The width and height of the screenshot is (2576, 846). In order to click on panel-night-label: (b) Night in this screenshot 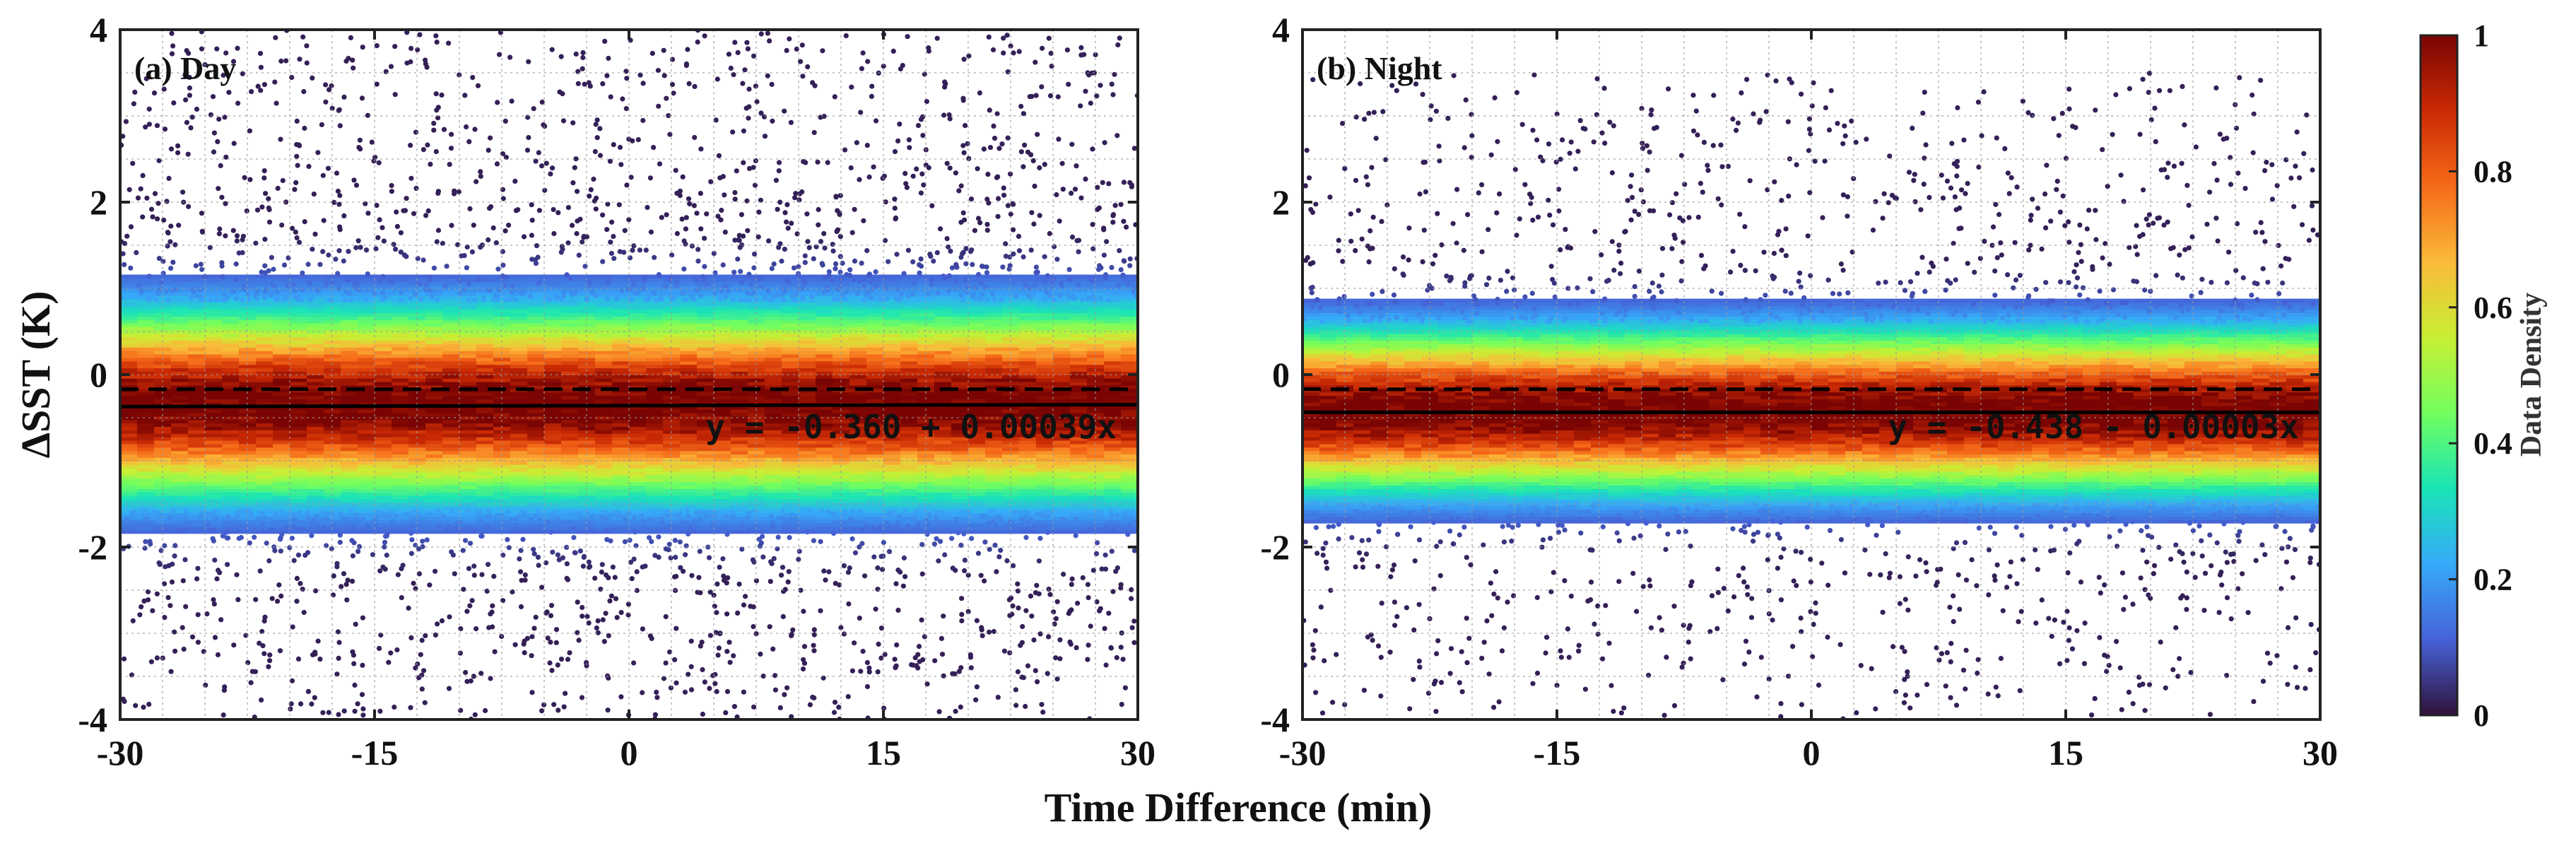, I will do `click(1379, 68)`.